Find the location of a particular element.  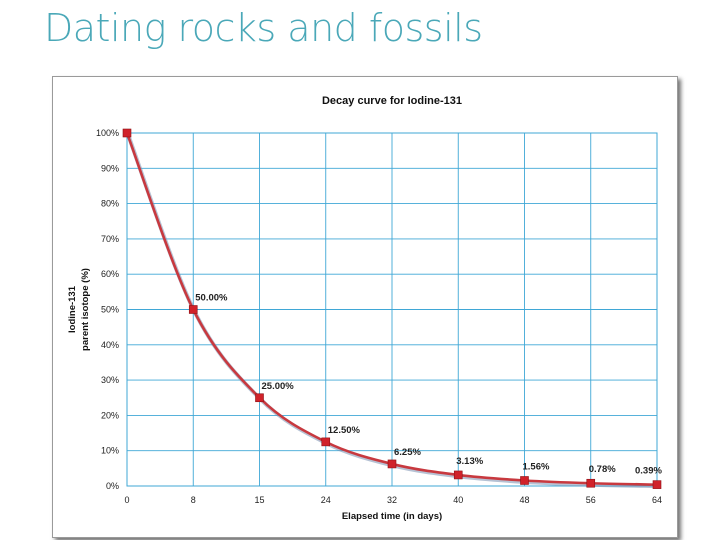

y-tick-label: 90% is located at coordinates (110, 168).